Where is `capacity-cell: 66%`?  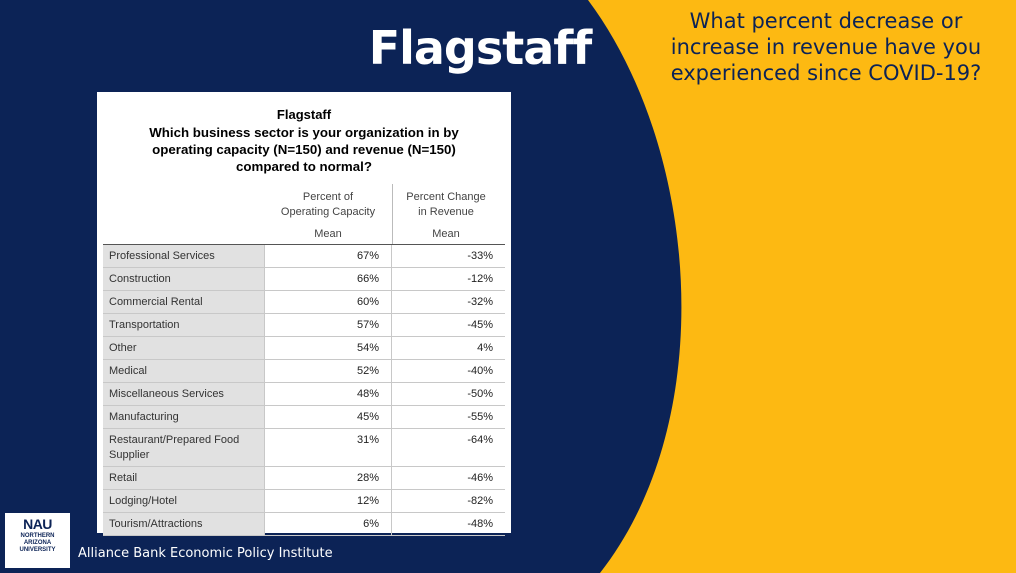 capacity-cell: 66% is located at coordinates (328, 279).